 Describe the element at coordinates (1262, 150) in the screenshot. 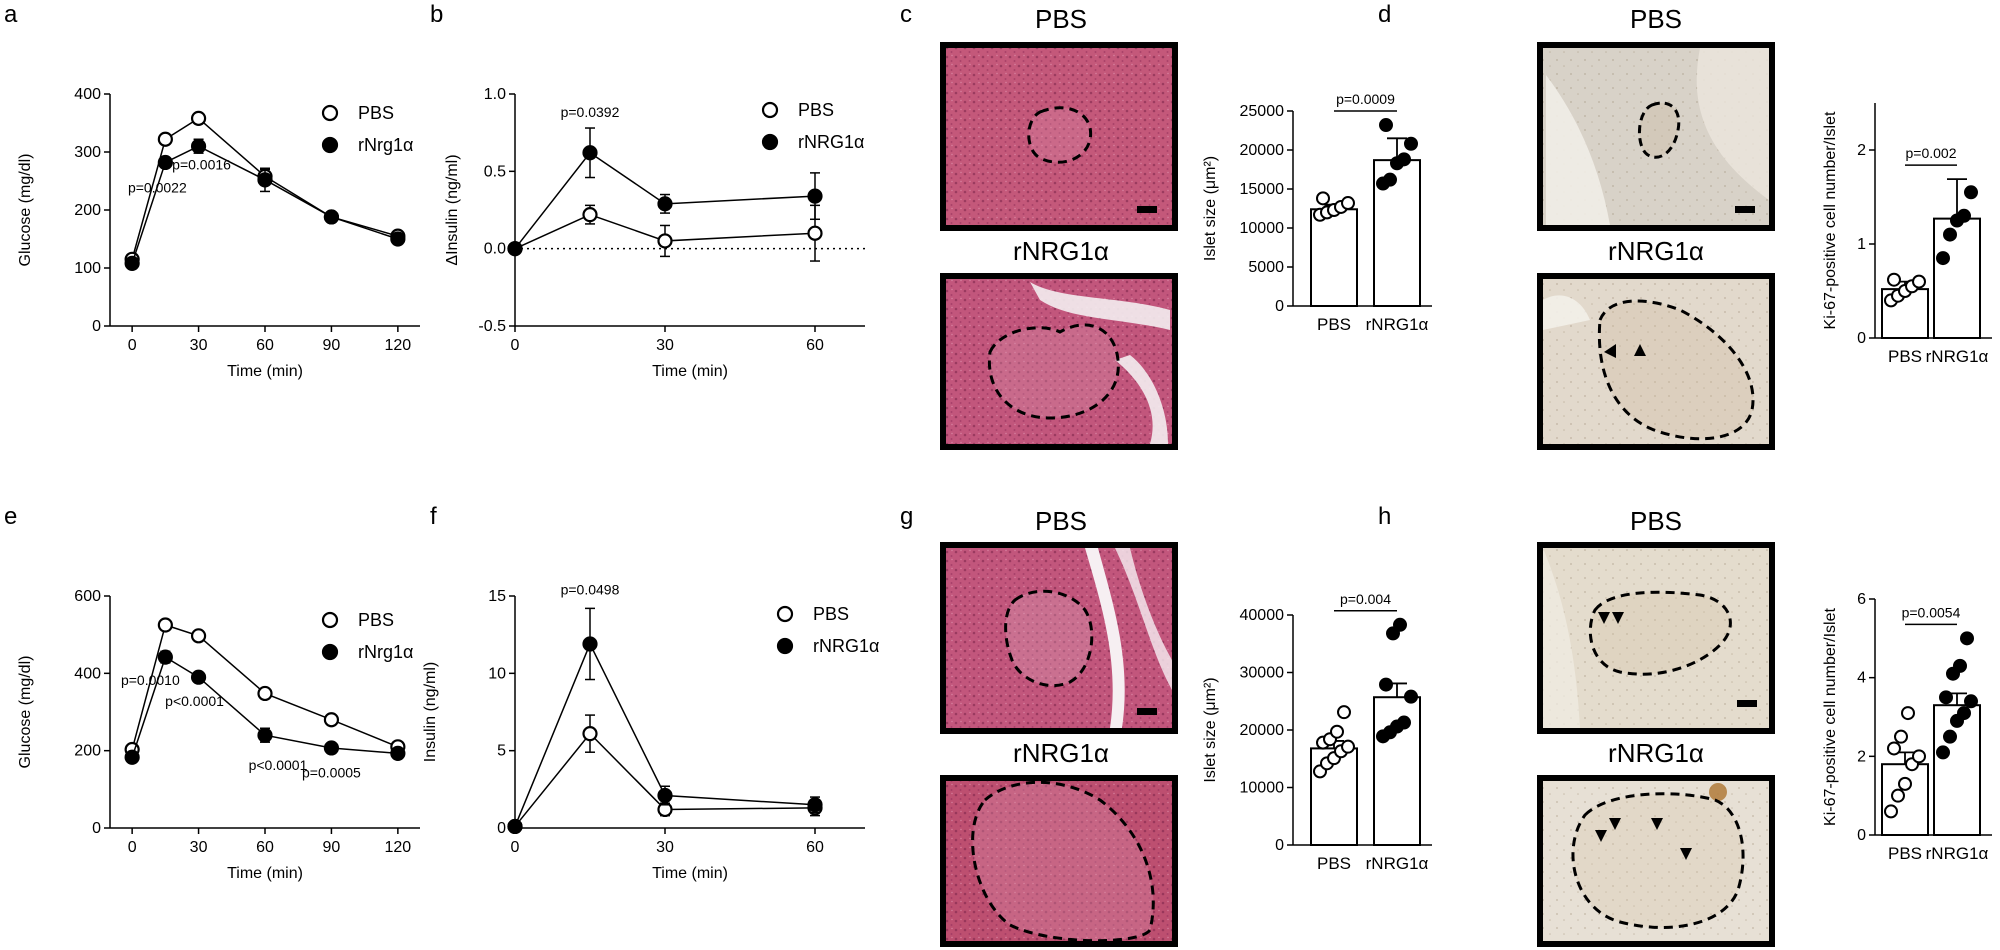

I see `y-tick-label: 20000` at that location.